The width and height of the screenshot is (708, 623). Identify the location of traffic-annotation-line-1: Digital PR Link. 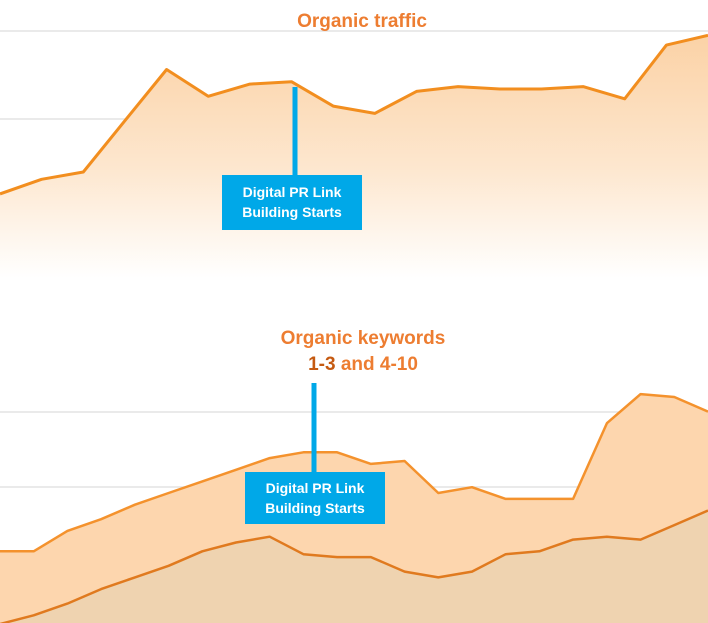
(292, 192).